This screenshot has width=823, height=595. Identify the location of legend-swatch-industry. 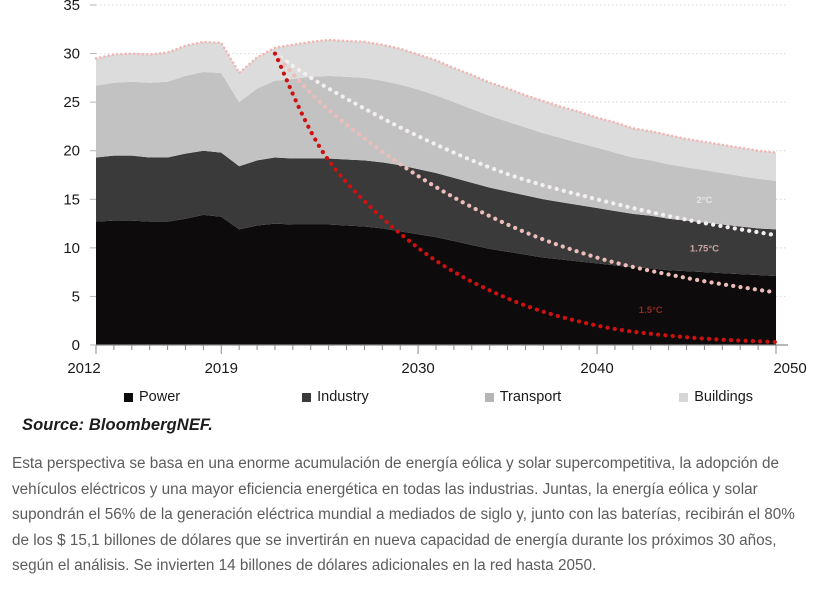
(307, 397).